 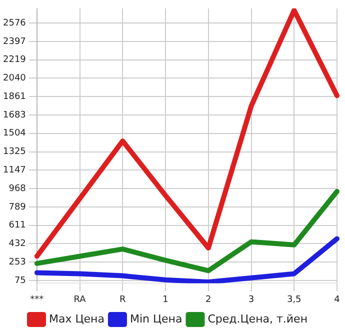 I want to click on x-tick-label: RA, so click(x=80, y=299).